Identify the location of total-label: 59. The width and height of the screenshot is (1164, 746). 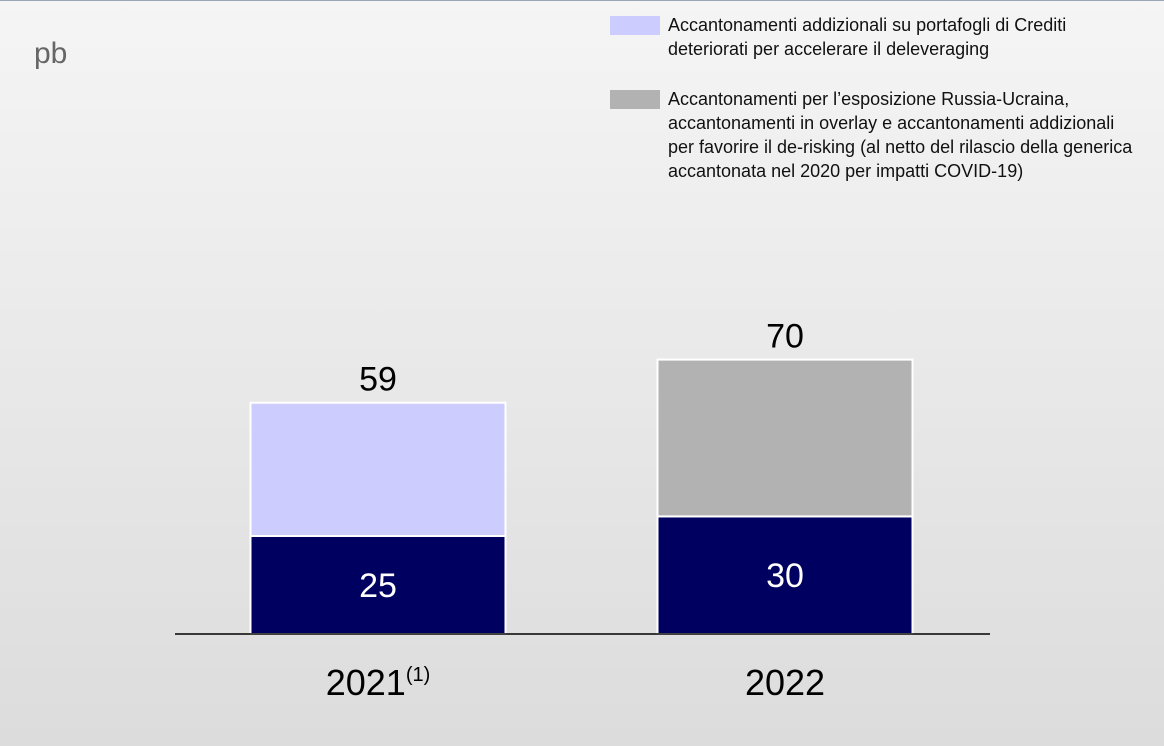
(378, 380).